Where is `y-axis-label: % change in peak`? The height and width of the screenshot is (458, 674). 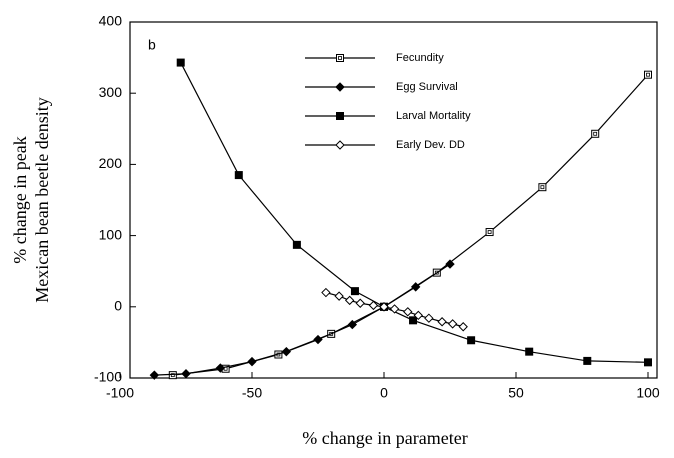 y-axis-label: % change in peak is located at coordinates (20, 199).